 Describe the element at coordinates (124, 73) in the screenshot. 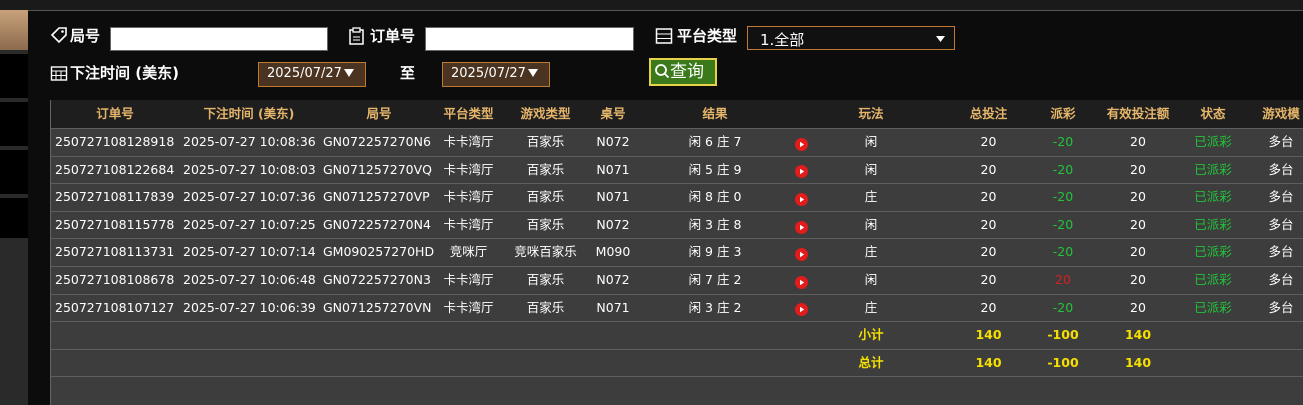

I see `time-label: 下注时间 (美东)` at that location.